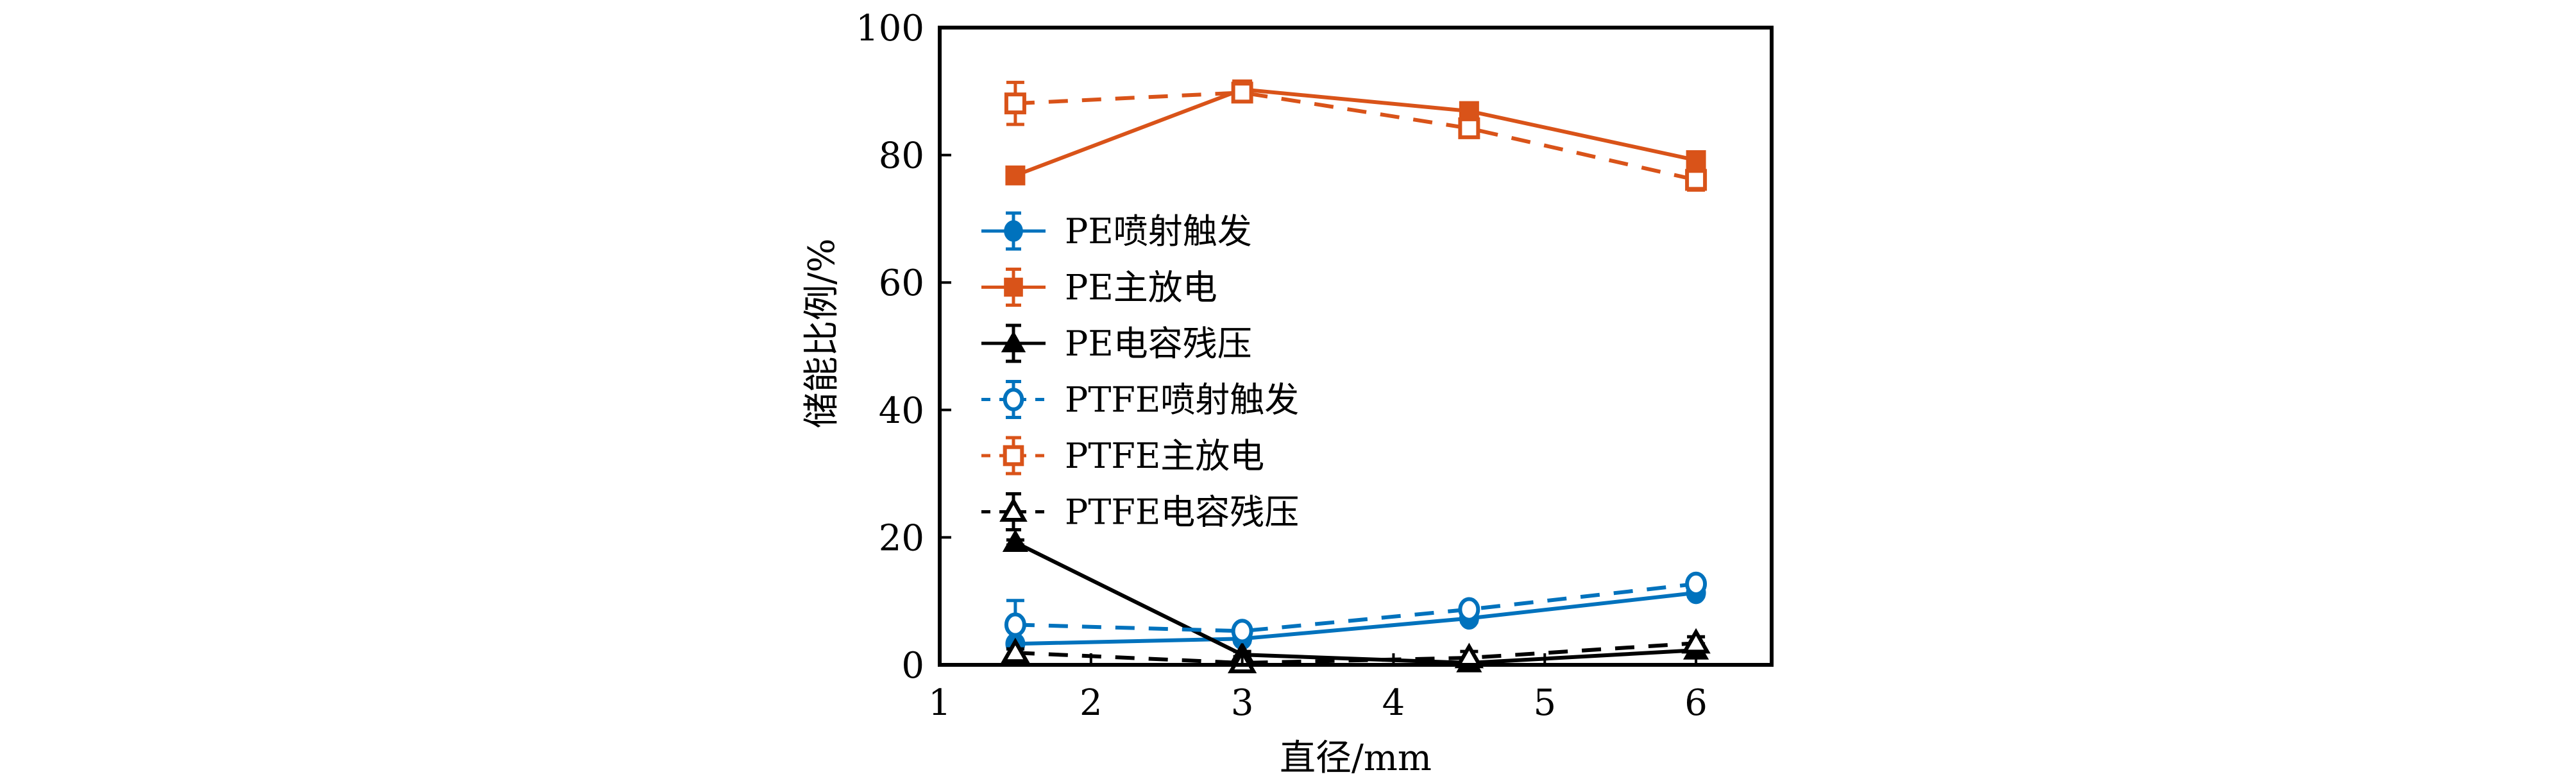 Image resolution: width=2576 pixels, height=781 pixels. I want to click on legend-item: PTFE电容残压, so click(1140, 512).